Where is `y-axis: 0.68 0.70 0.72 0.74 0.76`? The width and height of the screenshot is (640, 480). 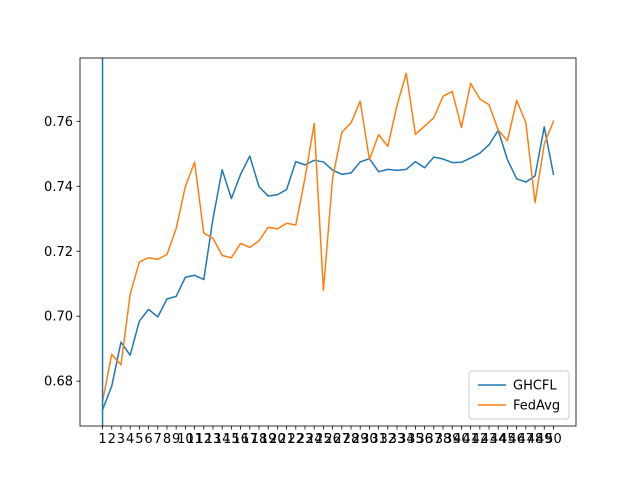 y-axis: 0.68 0.70 0.72 0.74 0.76 is located at coordinates (62, 252).